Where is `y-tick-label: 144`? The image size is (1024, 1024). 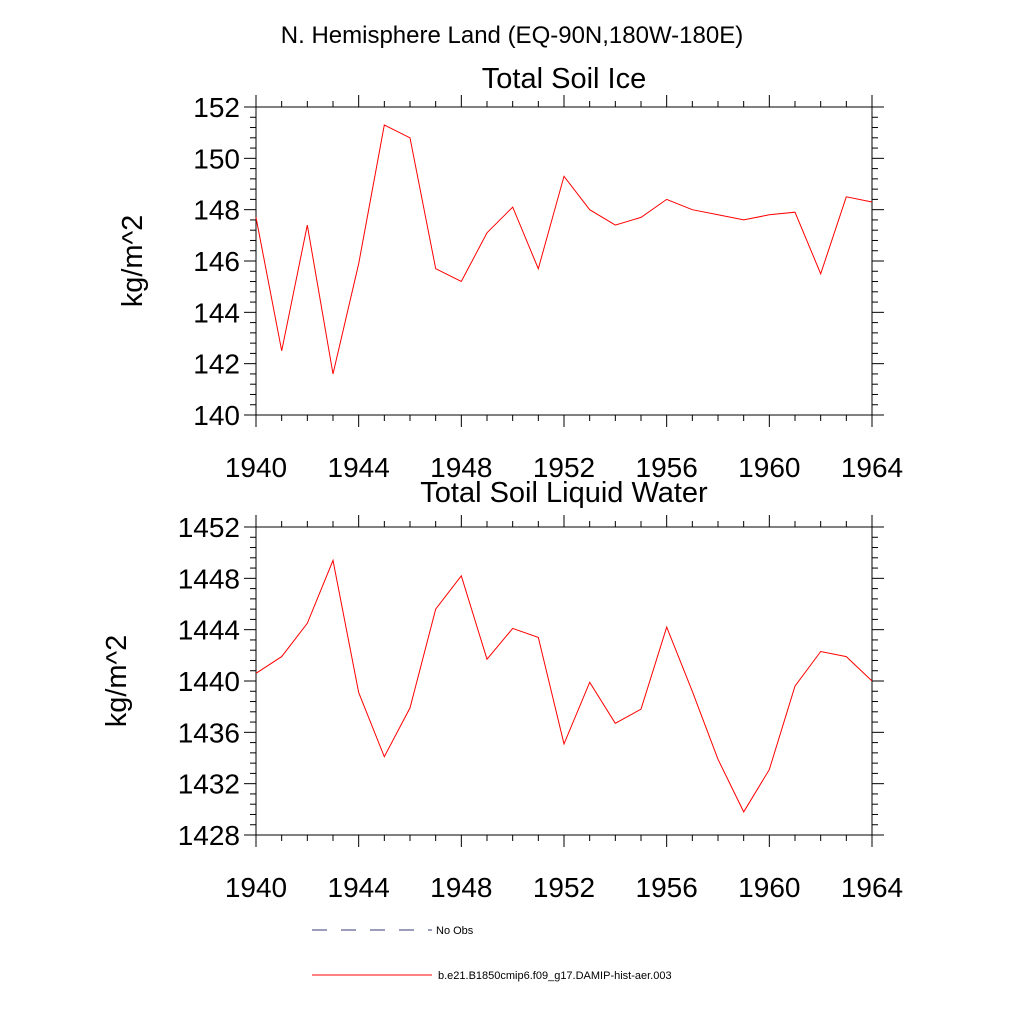 y-tick-label: 144 is located at coordinates (216, 312).